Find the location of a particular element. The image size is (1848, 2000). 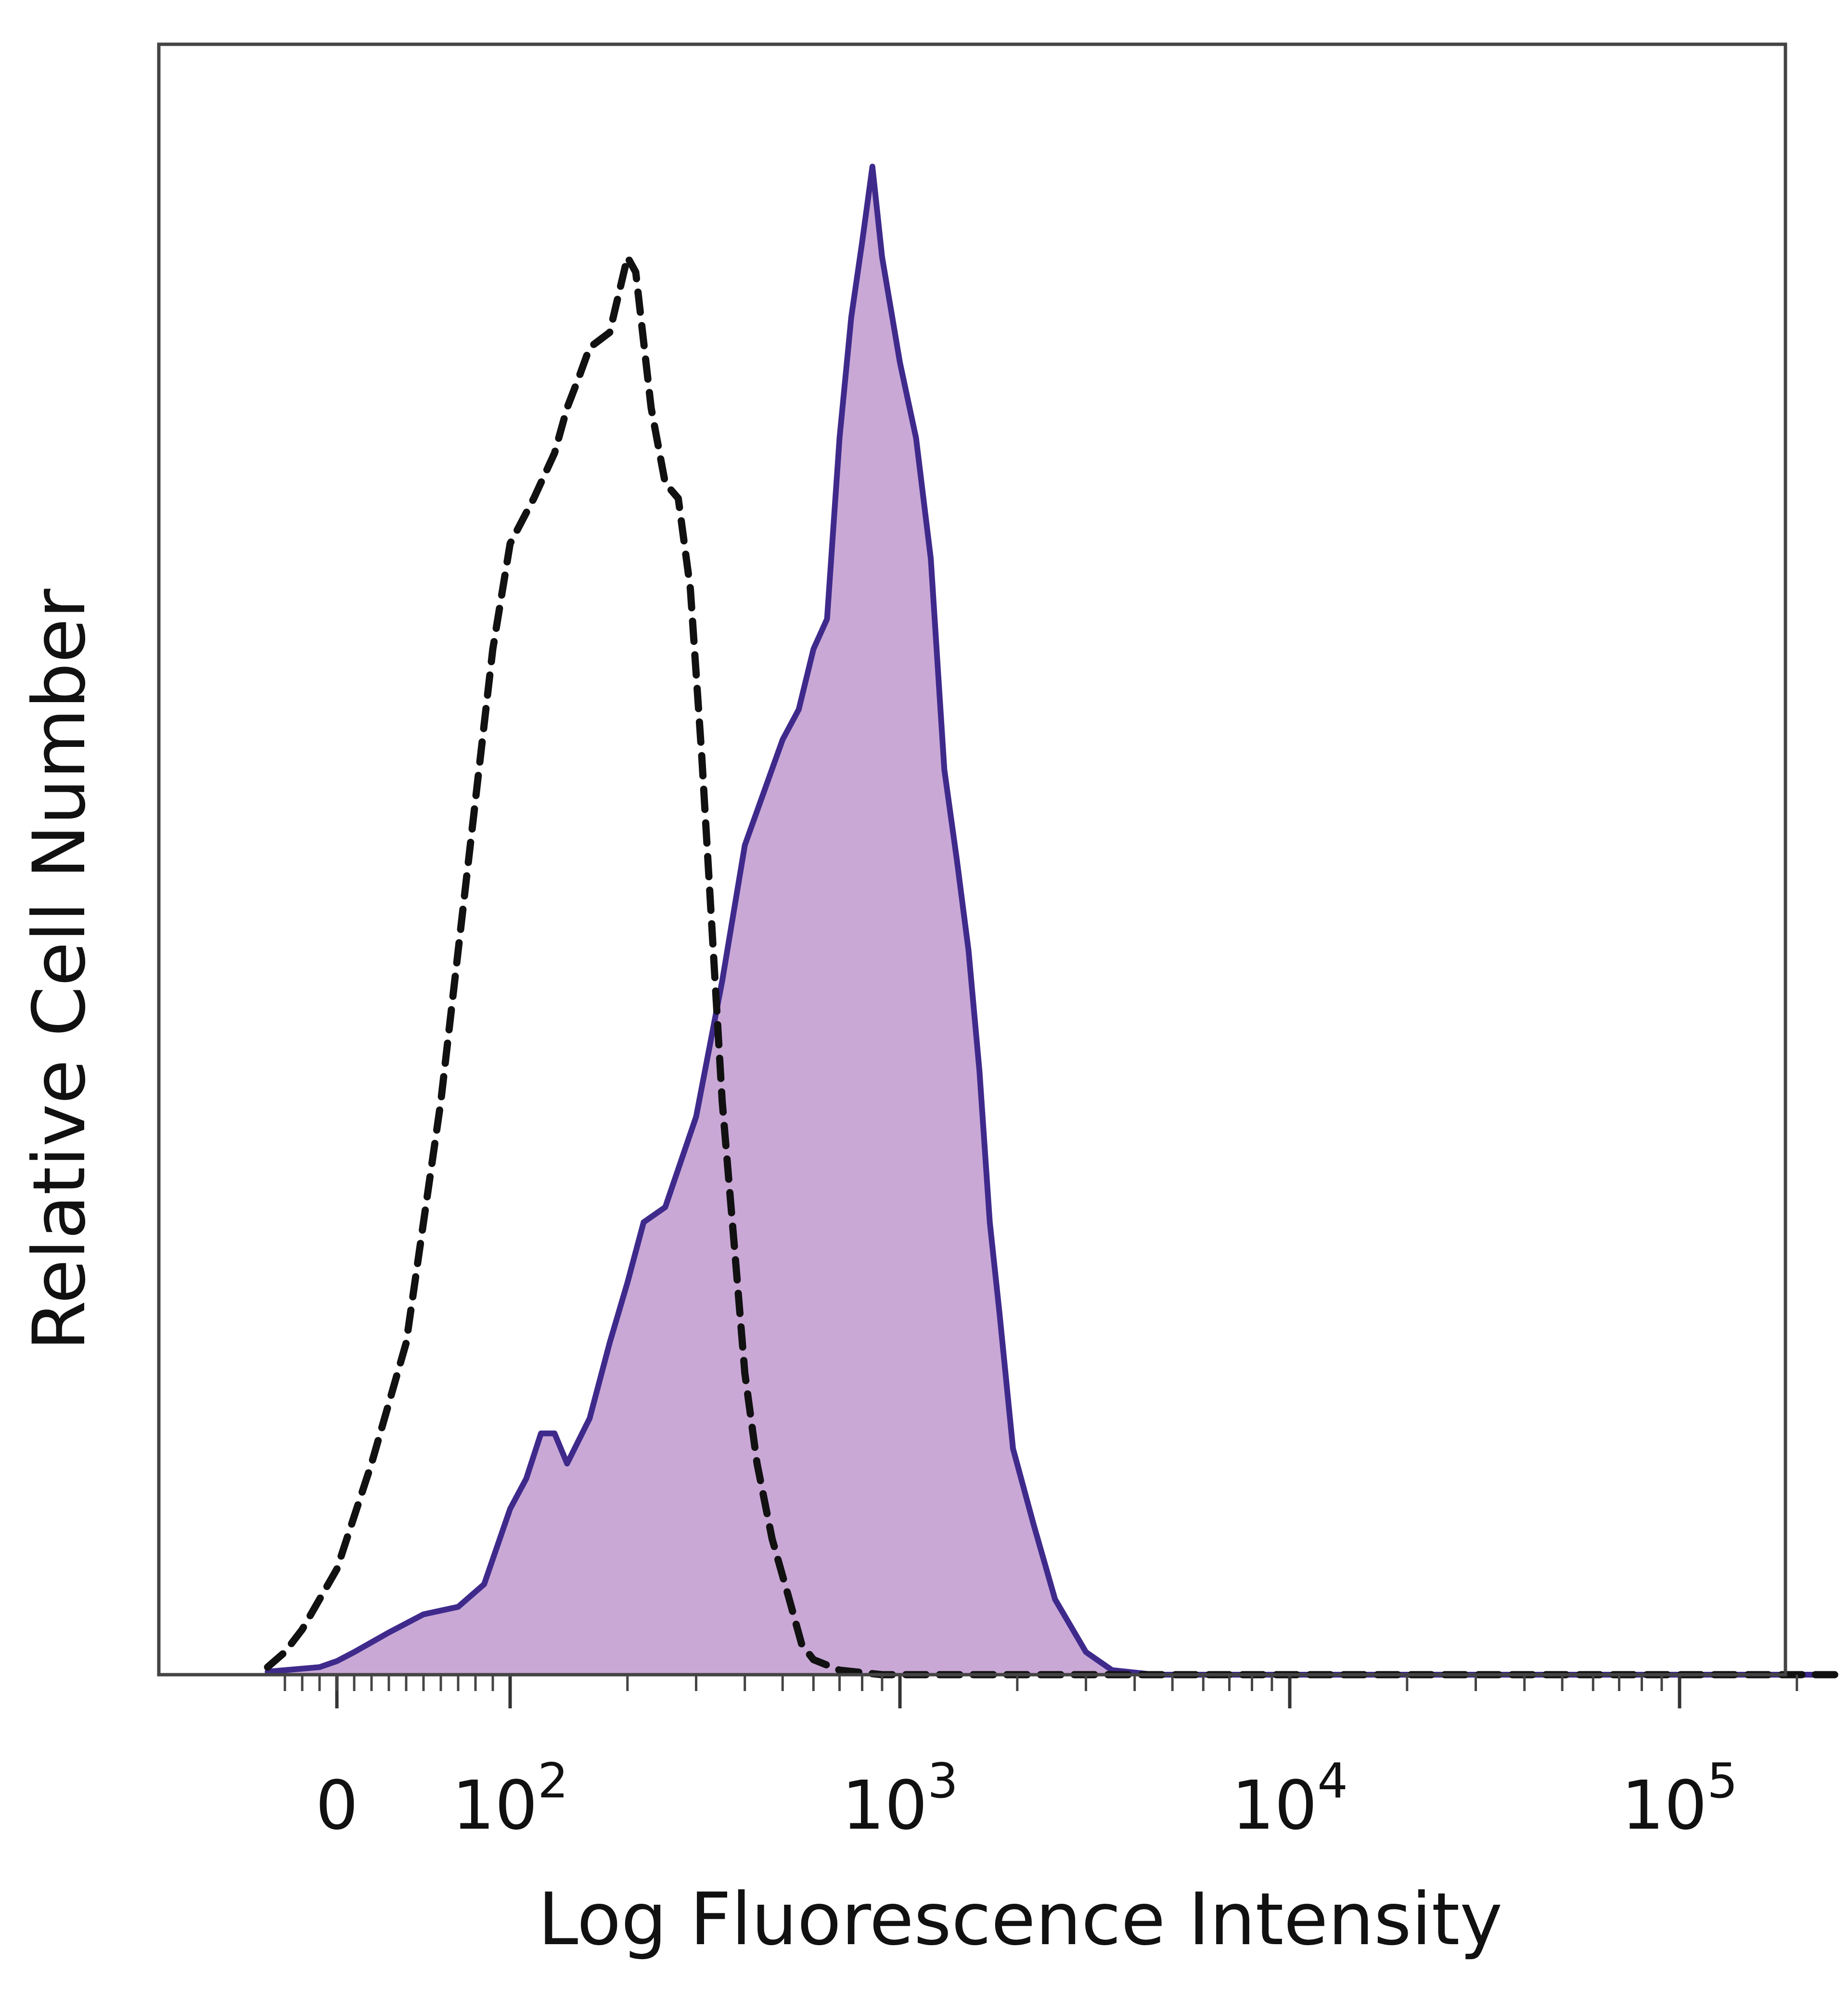

x-axis-ticks is located at coordinates (1040, 1691).